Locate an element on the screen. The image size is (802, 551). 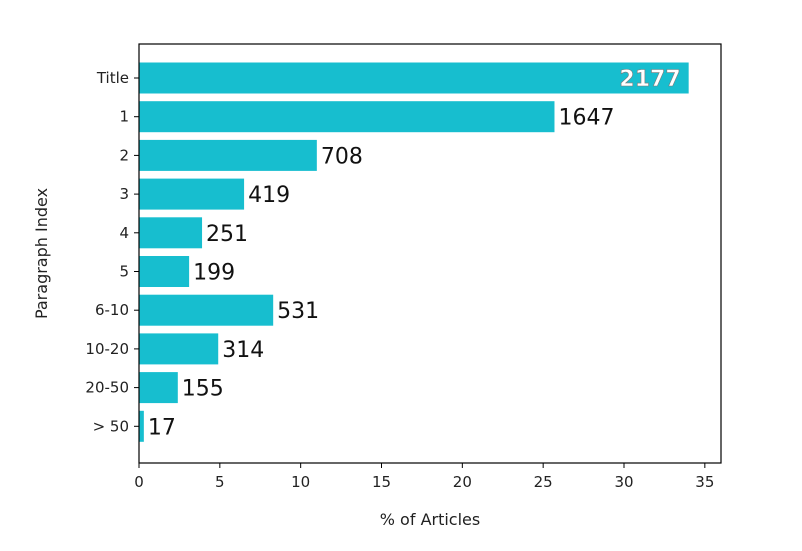
y-tick-label: > 50 is located at coordinates (111, 426).